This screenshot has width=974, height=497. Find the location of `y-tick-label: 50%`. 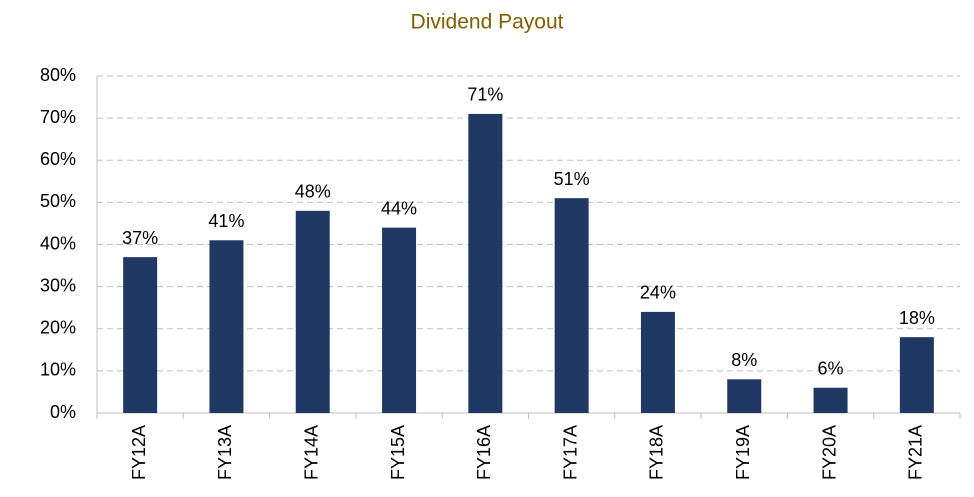

y-tick-label: 50% is located at coordinates (58, 201).